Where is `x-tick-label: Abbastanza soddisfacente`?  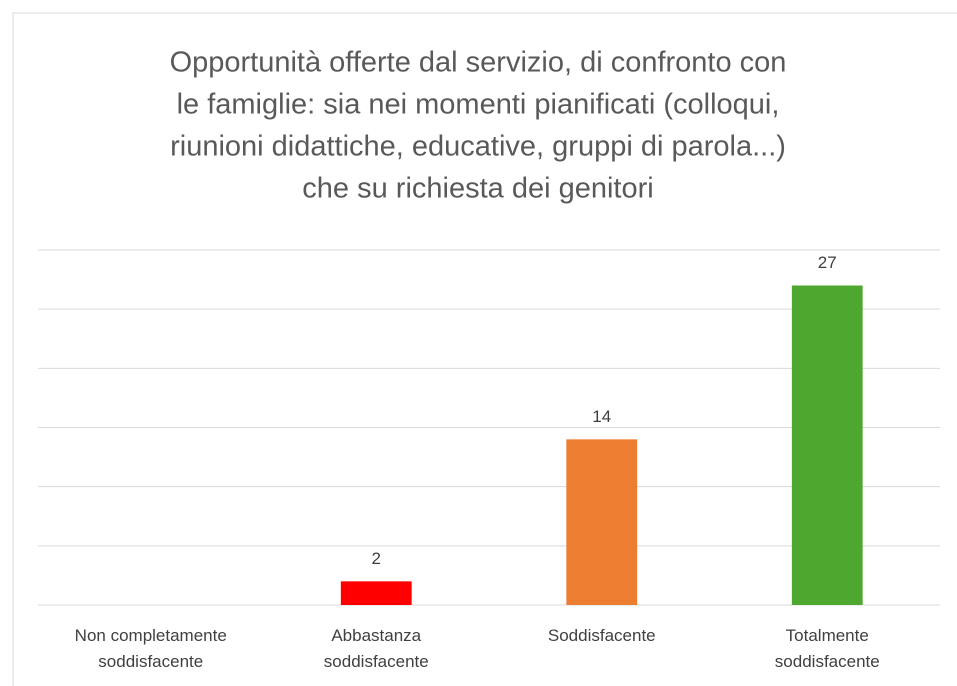
x-tick-label: Abbastanza soddisfacente is located at coordinates (376, 648).